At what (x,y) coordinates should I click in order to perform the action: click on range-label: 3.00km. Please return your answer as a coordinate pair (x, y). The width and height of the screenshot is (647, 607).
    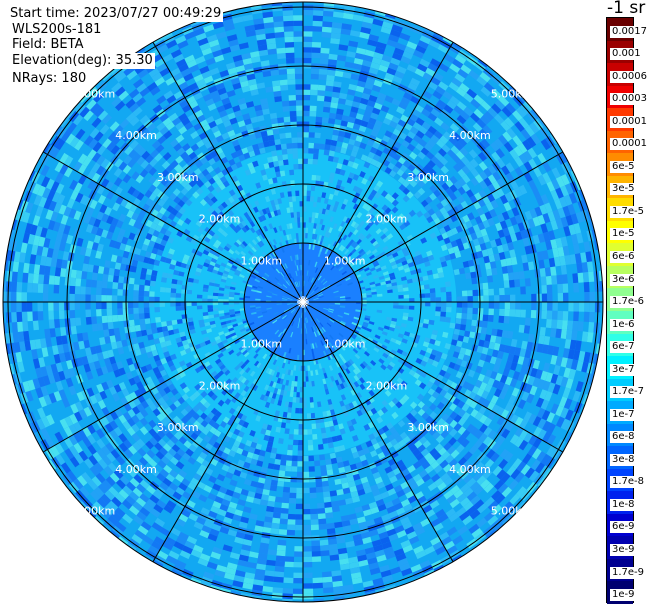
    Looking at the image, I should click on (178, 177).